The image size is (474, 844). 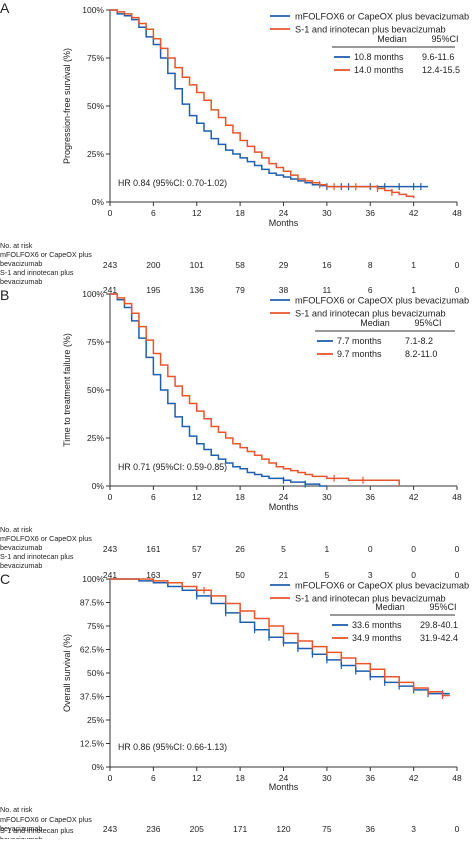 I want to click on at-risk-value: 241, so click(x=110, y=575).